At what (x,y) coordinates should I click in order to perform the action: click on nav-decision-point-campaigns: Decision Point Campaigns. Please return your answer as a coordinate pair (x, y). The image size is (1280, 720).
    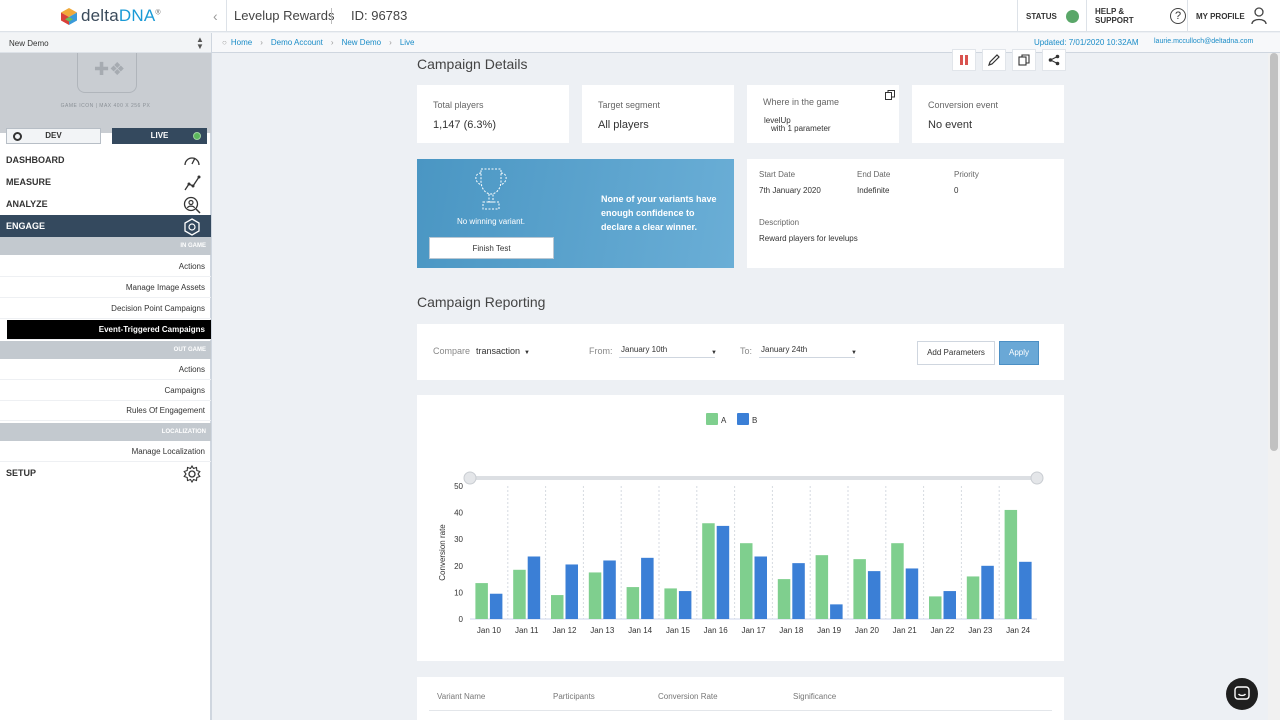
    Looking at the image, I should click on (105, 309).